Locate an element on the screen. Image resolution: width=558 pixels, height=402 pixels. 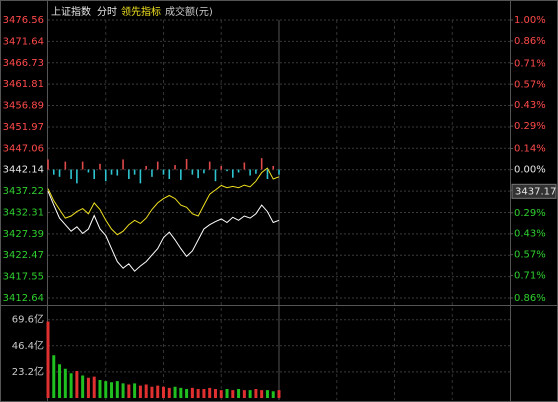
y-tick-label: 3461.81 is located at coordinates (23, 84).